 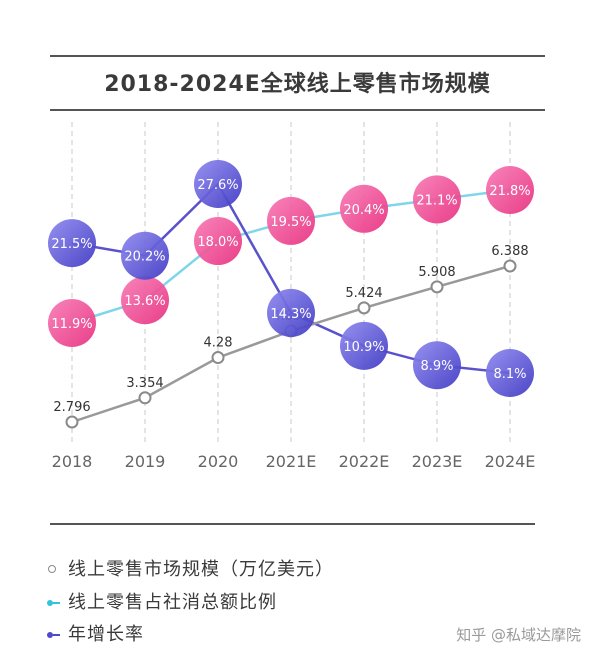 What do you see at coordinates (436, 272) in the screenshot?
I see `market-data-label: 5.908` at bounding box center [436, 272].